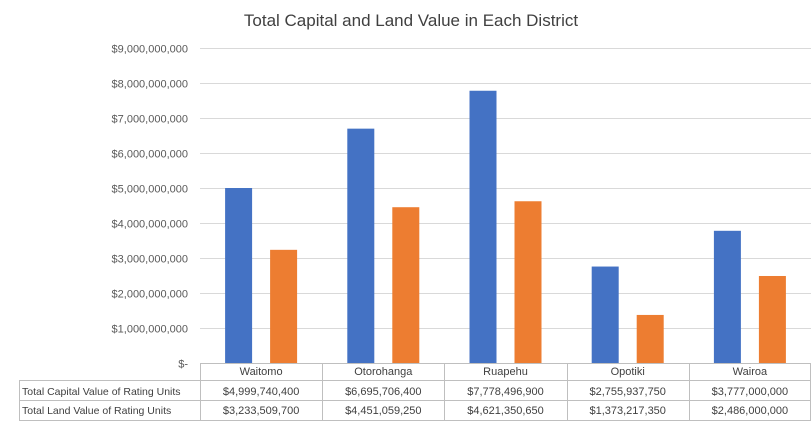 This screenshot has height=421, width=811. What do you see at coordinates (239, 275) in the screenshot?
I see `bar-capital-waitomo` at bounding box center [239, 275].